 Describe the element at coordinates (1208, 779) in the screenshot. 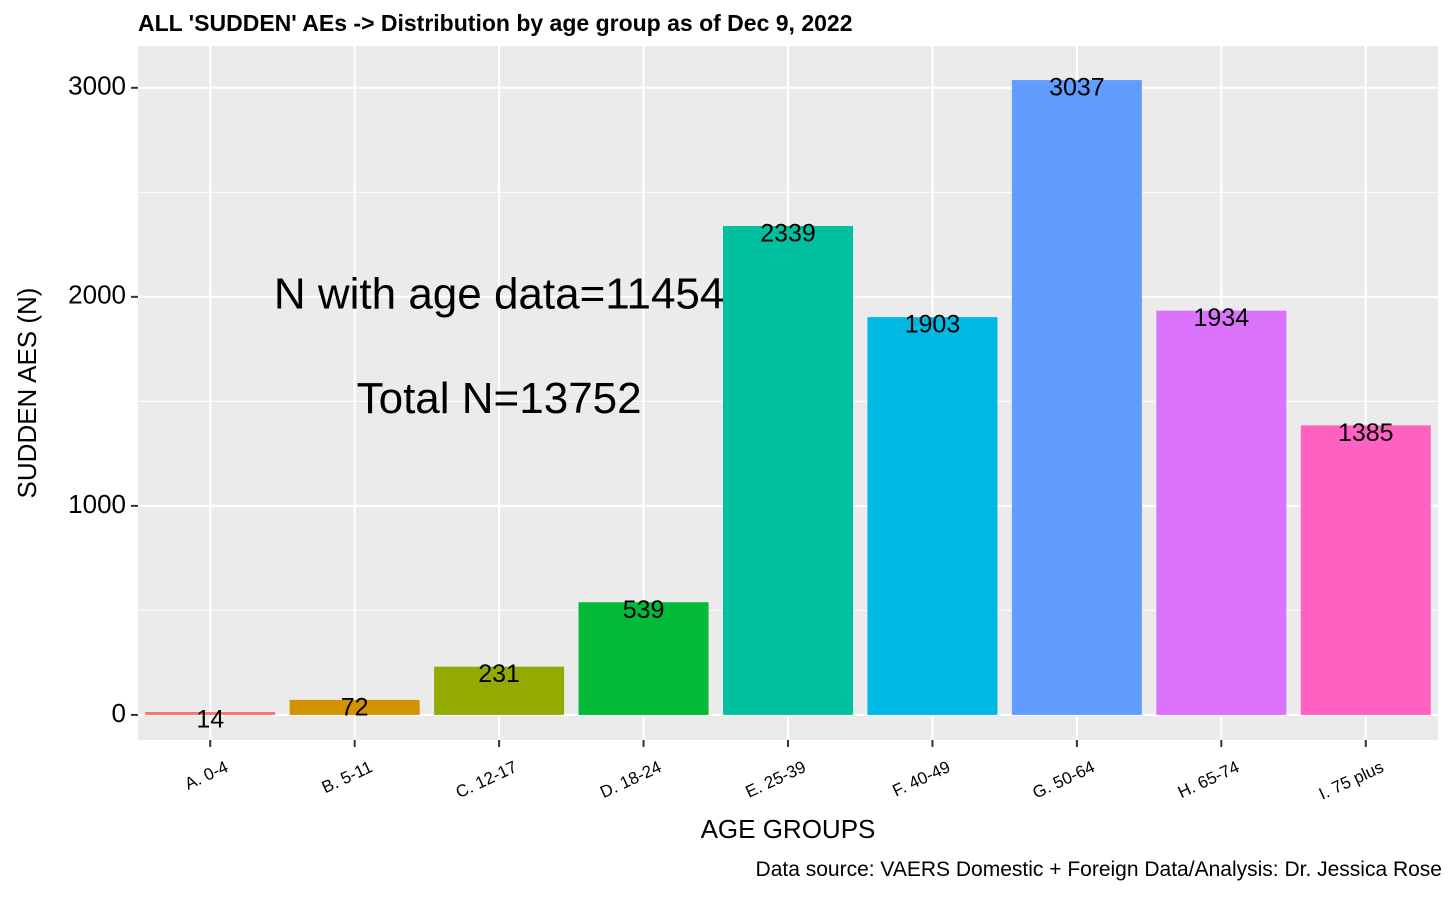

I see `x-tick-label: H. 65-74` at that location.